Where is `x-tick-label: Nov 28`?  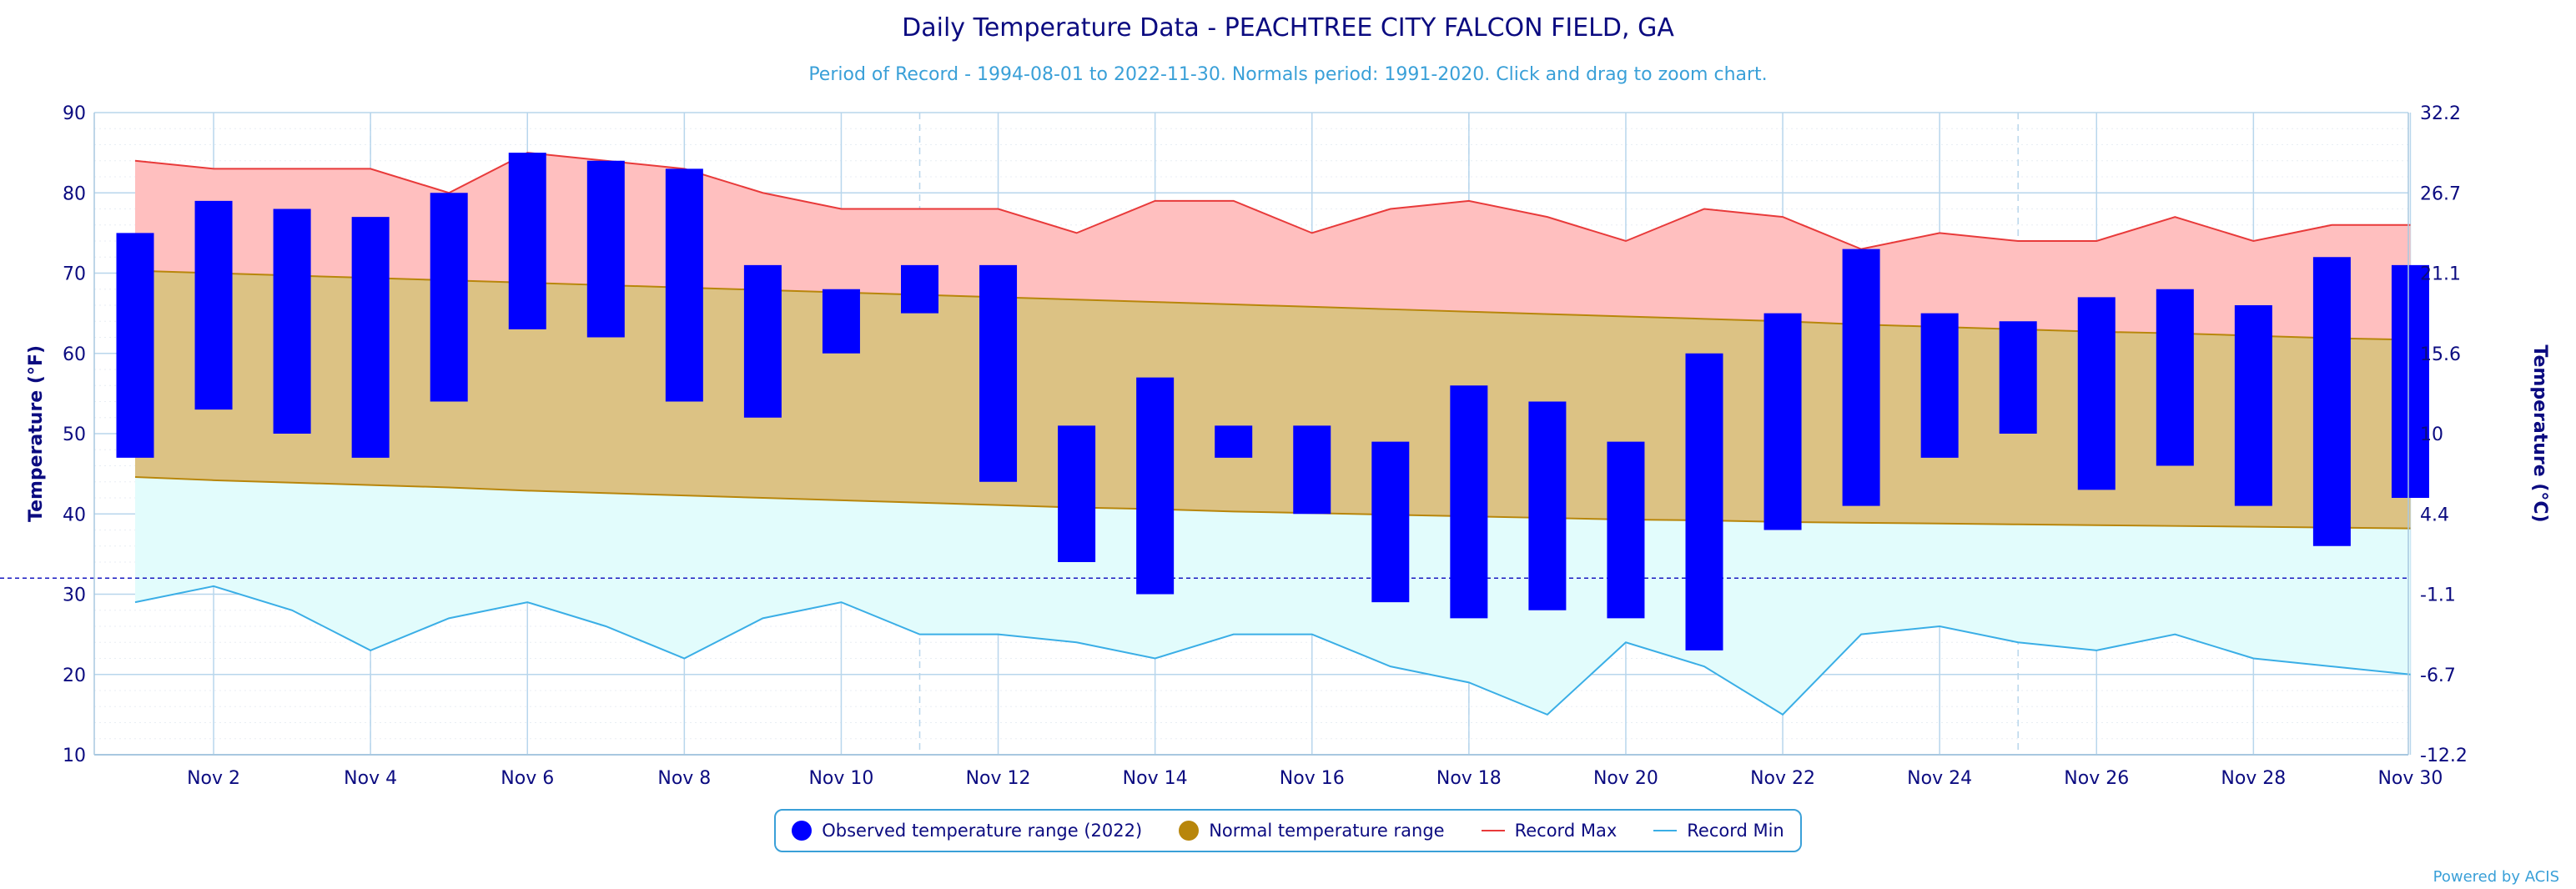 x-tick-label: Nov 28 is located at coordinates (2253, 778).